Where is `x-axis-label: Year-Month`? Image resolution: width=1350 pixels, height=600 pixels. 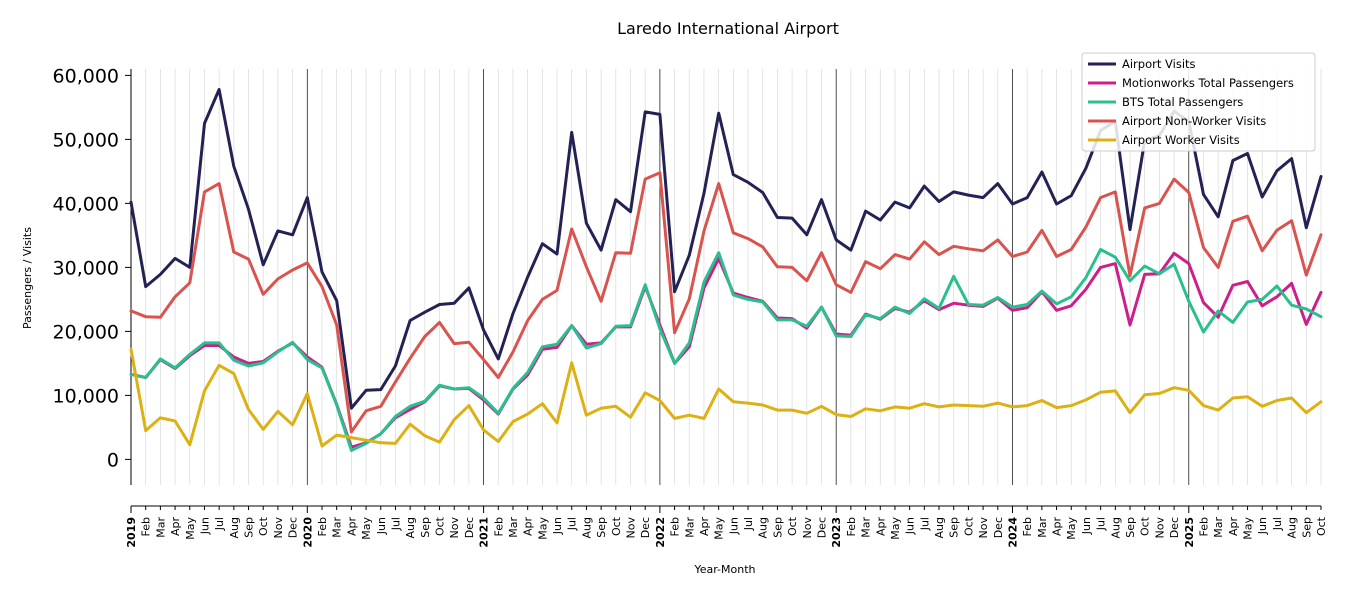 x-axis-label: Year-Month is located at coordinates (724, 569).